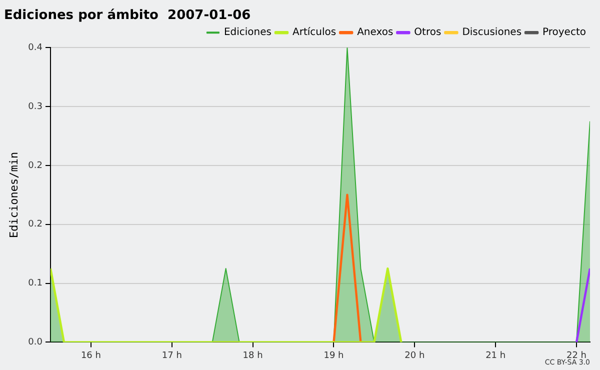 This screenshot has height=370, width=600. Describe the element at coordinates (172, 355) in the screenshot. I see `x-tick-label: 17 h` at that location.